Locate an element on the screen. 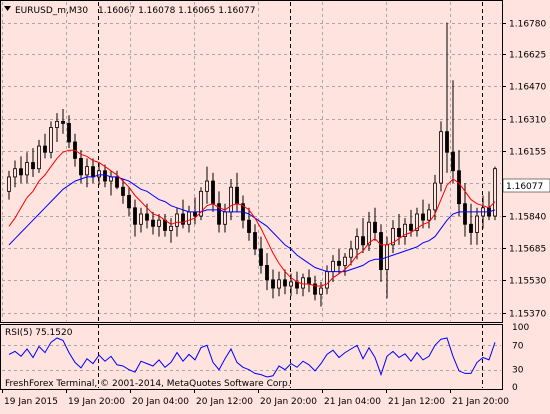 The image size is (550, 414). price-tick-label: 1.15840 is located at coordinates (527, 218).